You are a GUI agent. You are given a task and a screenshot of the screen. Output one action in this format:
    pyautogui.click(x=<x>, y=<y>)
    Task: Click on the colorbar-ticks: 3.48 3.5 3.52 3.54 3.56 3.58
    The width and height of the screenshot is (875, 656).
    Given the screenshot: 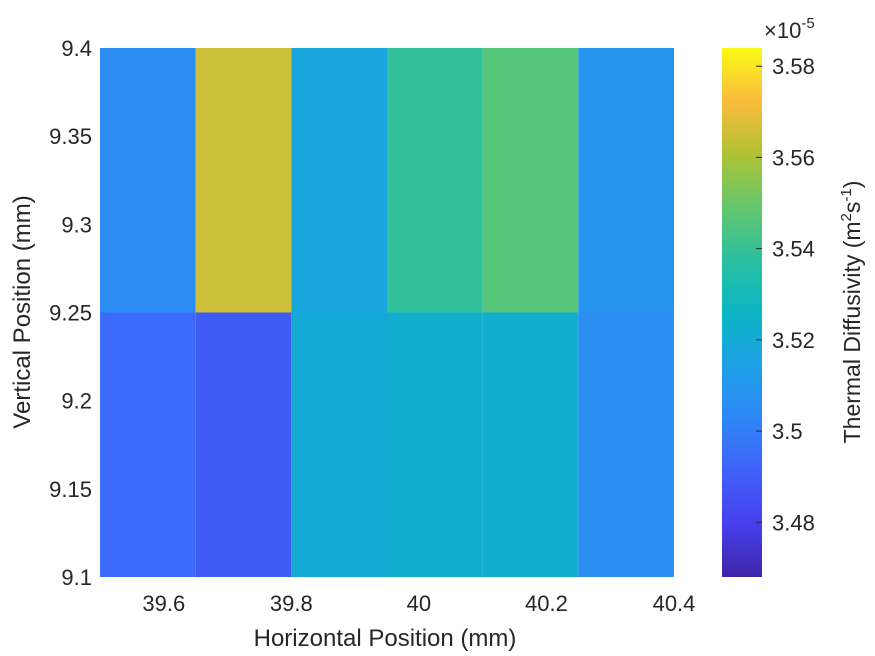 What is the action you would take?
    pyautogui.click(x=785, y=294)
    